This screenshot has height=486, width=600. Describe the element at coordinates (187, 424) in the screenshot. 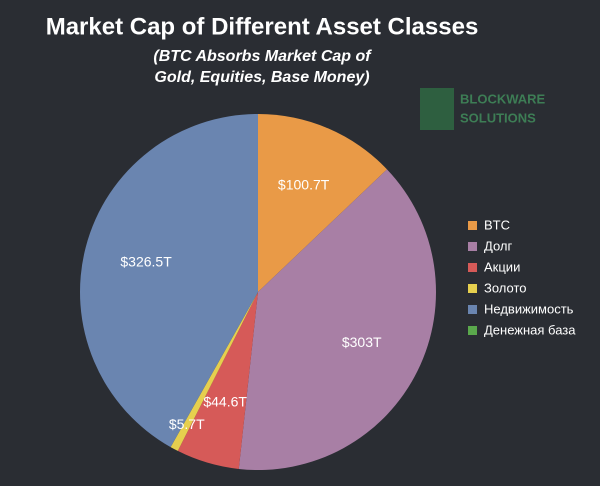

I see `data-label: $5.7T` at that location.